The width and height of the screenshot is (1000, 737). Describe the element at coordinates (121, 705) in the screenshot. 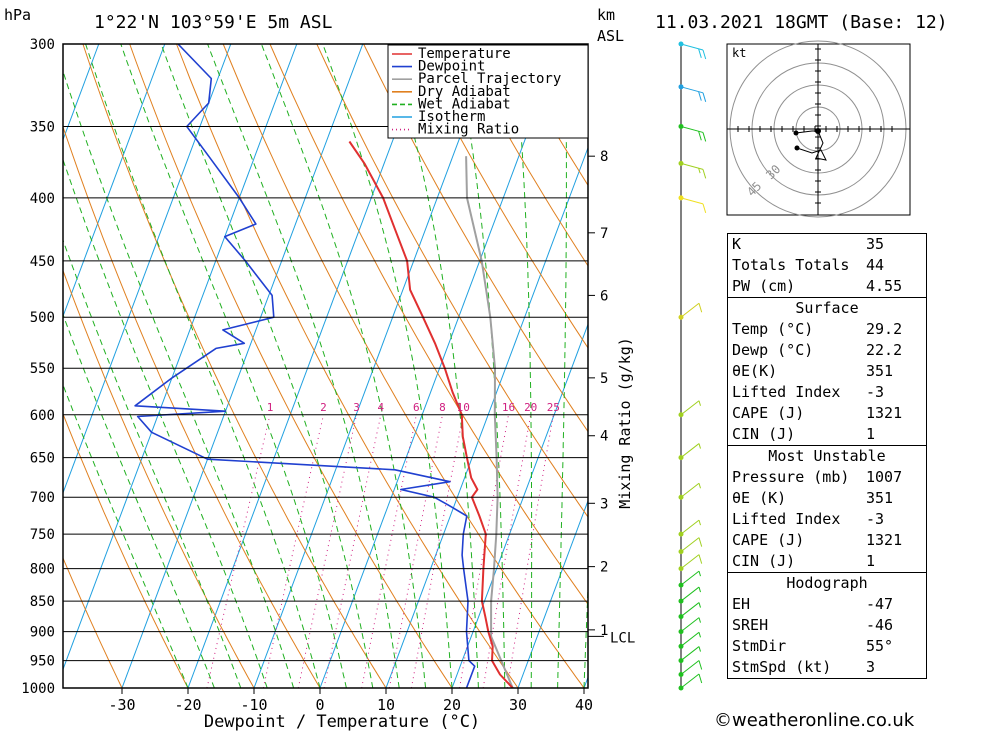

I see `temperature-tick-label: -30` at that location.